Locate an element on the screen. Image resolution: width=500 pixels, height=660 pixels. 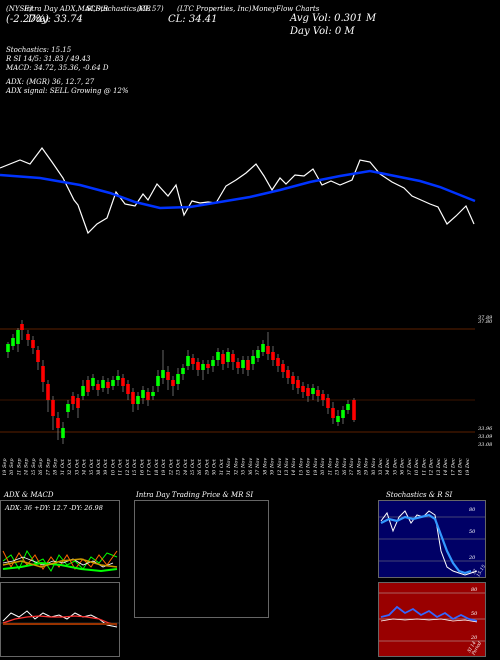
h-name: (LTC Properties, Inc) is located at coordinates (214, 9).